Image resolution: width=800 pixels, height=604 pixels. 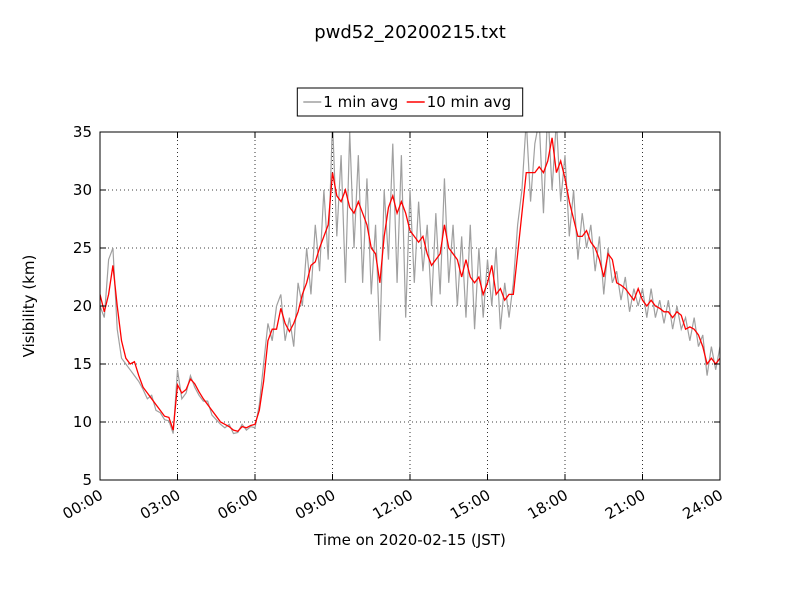 I want to click on x-axis-label: Time on 2020-02-15 (JST), so click(x=409, y=540).